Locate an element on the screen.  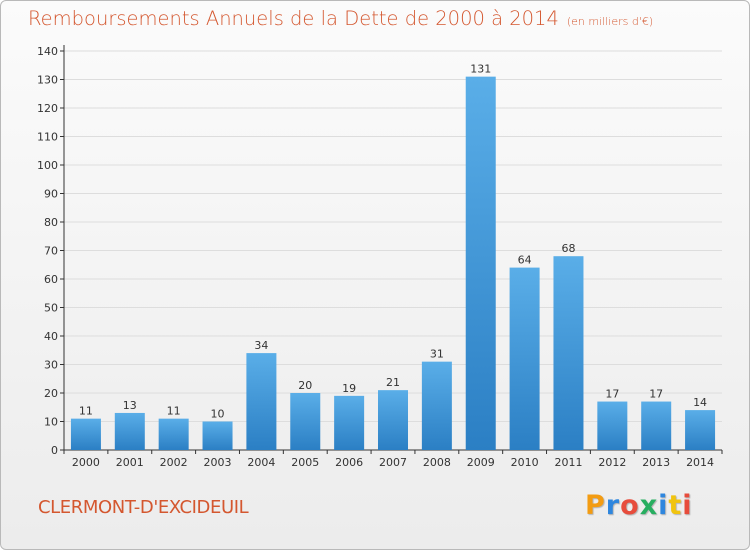
bar-2013 is located at coordinates (656, 425).